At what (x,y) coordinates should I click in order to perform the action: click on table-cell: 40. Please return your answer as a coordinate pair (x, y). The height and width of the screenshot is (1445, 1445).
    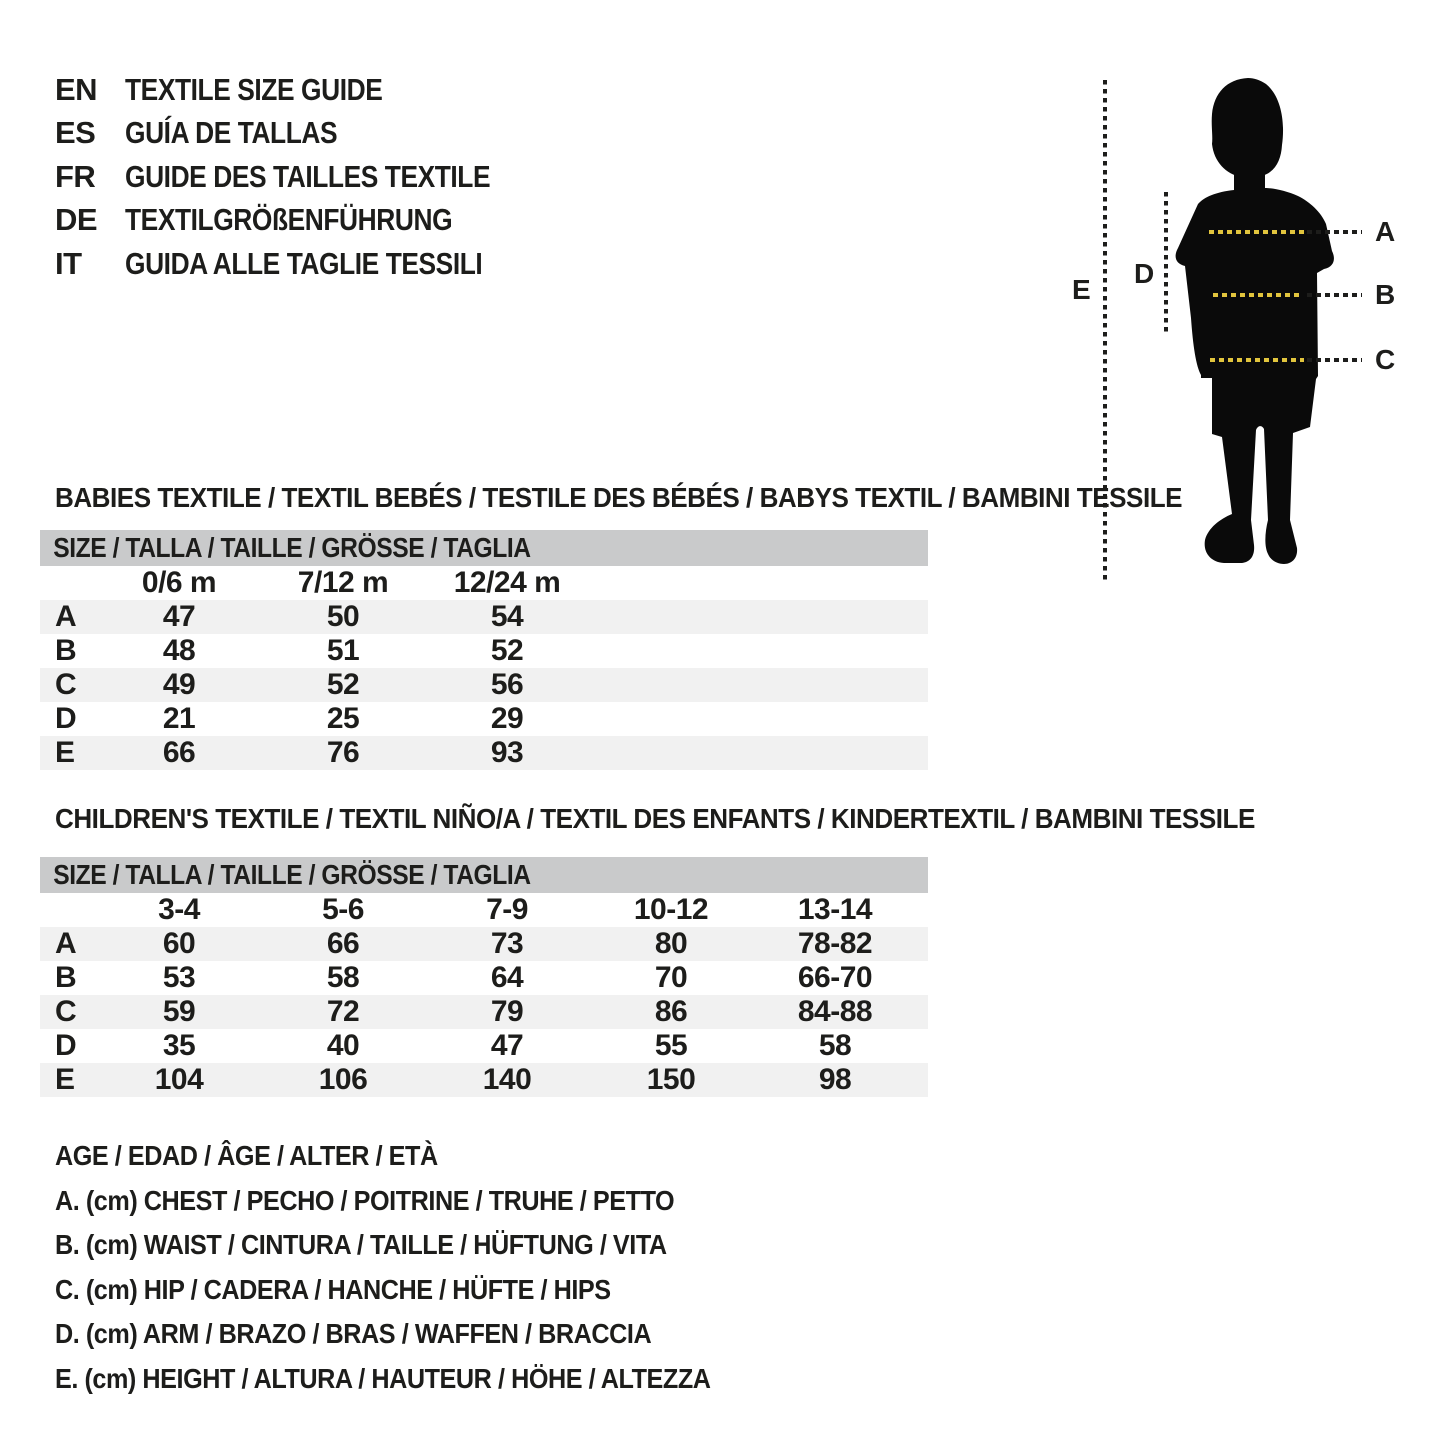
    Looking at the image, I should click on (343, 1045).